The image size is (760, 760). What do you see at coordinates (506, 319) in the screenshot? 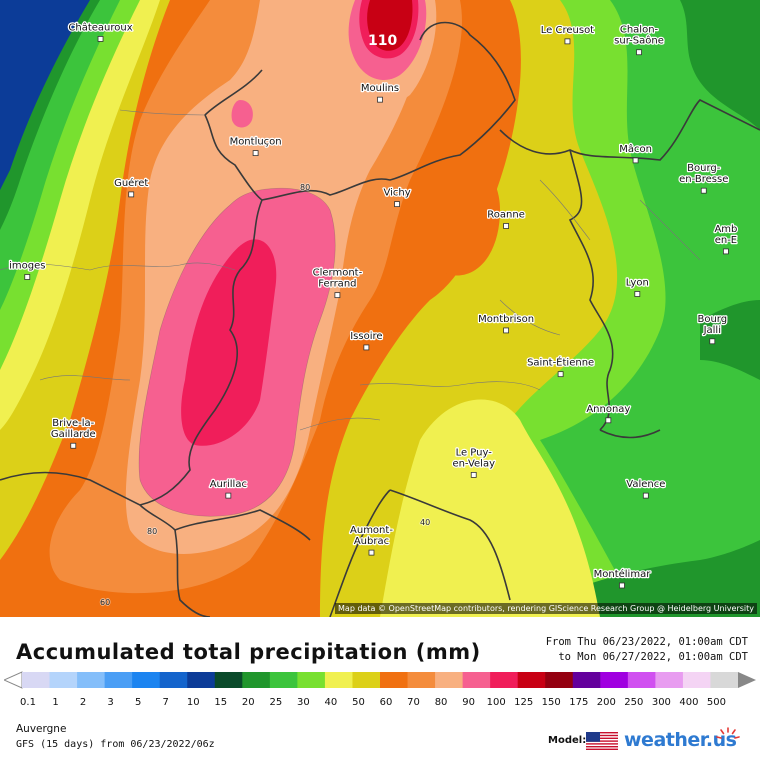
I see `city-label: Montbrison` at bounding box center [506, 319].